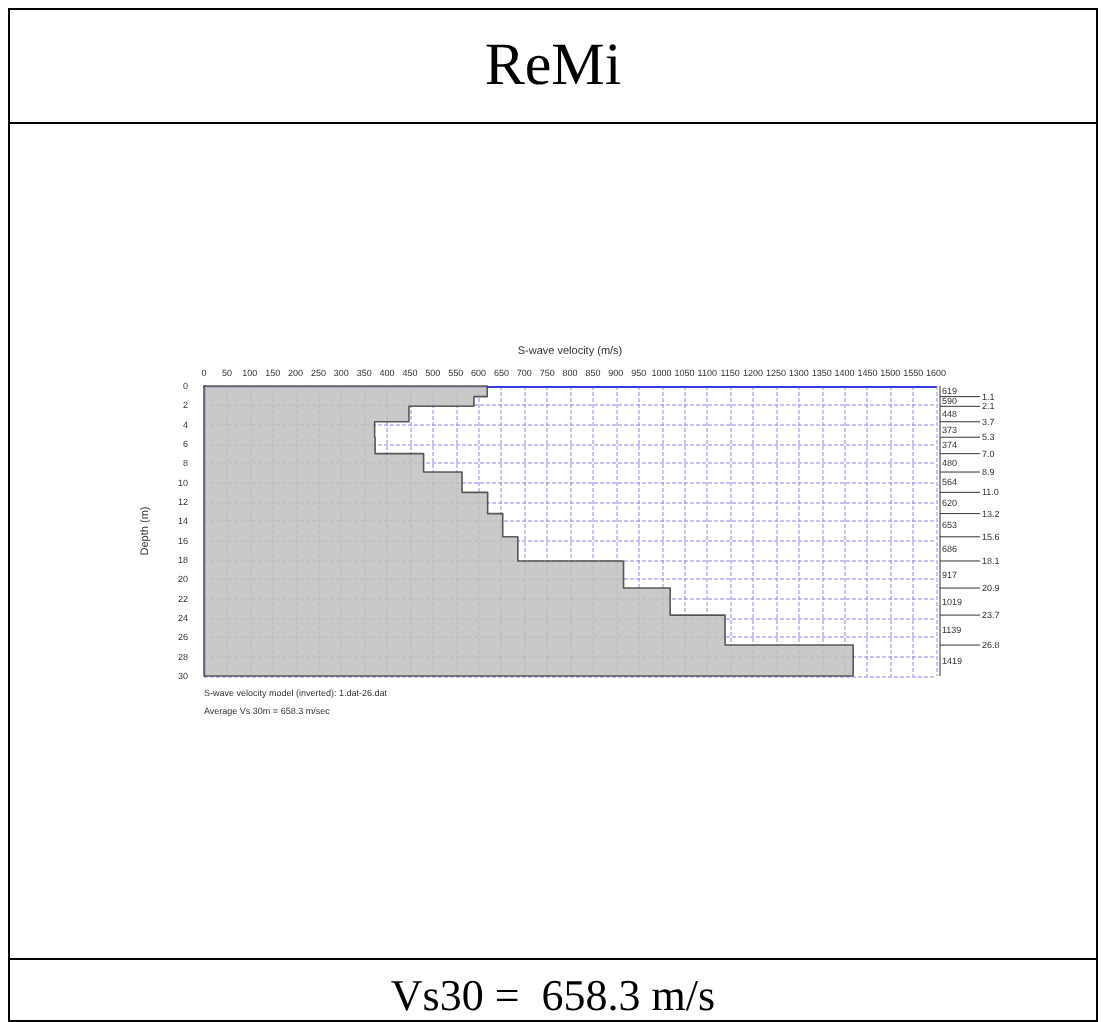 This screenshot has height=1022, width=1106. What do you see at coordinates (553, 67) in the screenshot?
I see `chart-title: ReMi` at bounding box center [553, 67].